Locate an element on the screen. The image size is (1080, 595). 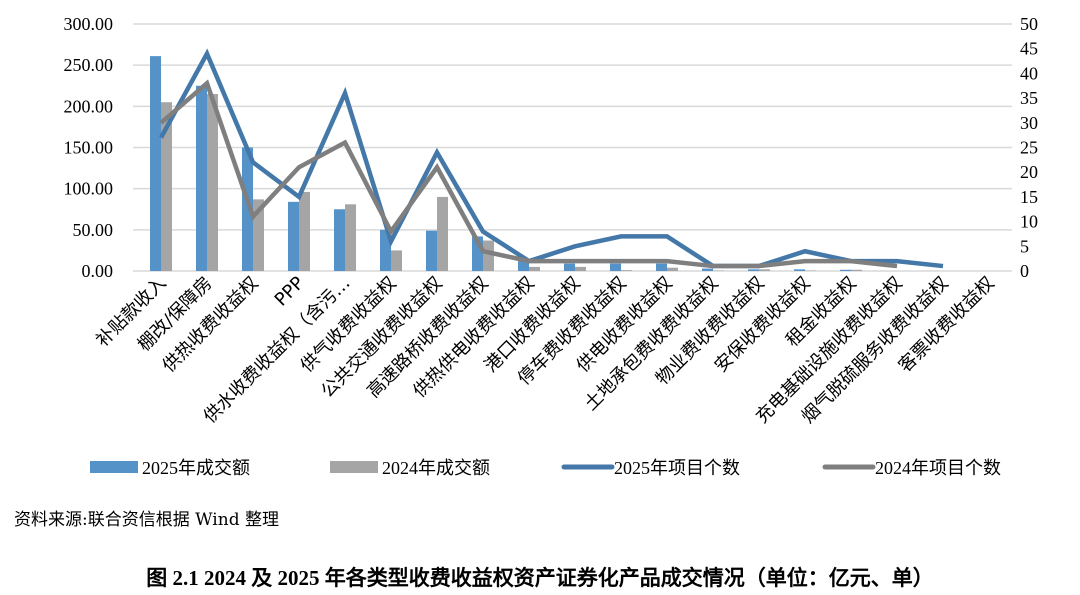
right-tick-label: 15 is located at coordinates (1029, 197).